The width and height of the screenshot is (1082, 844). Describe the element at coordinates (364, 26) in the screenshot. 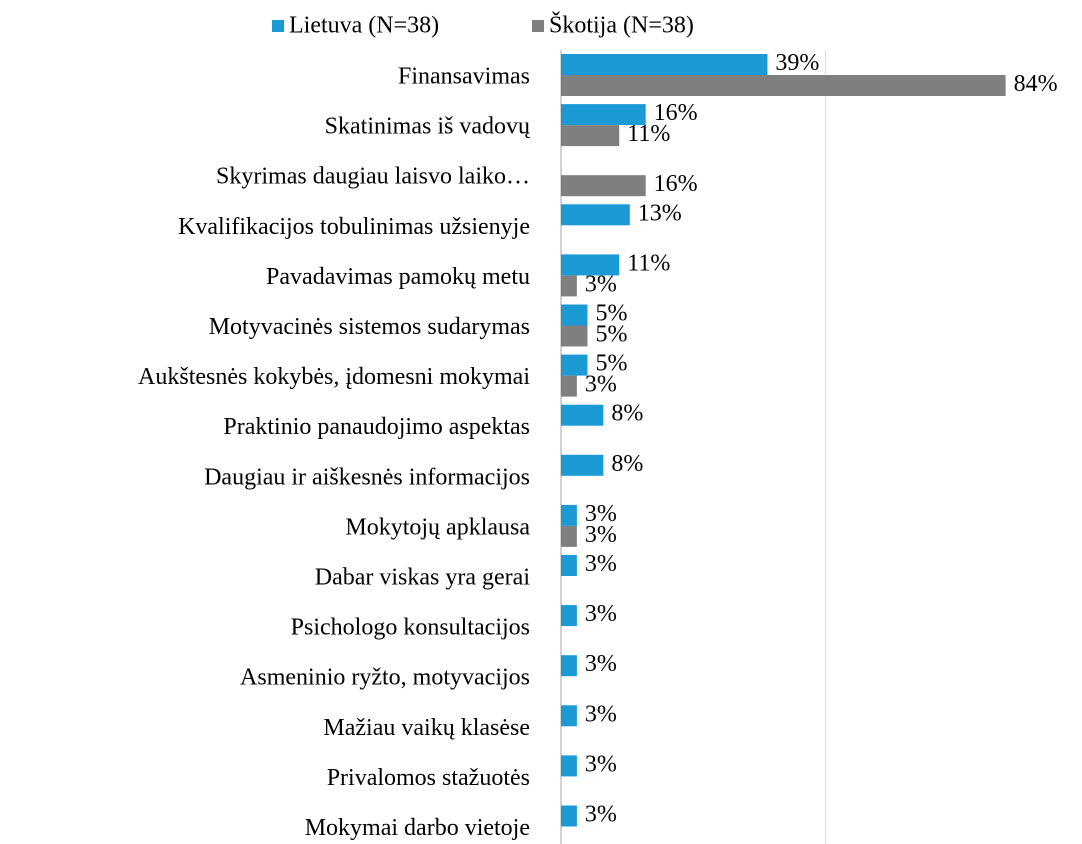

I see `legend-label: Lietuva (N=38)` at that location.